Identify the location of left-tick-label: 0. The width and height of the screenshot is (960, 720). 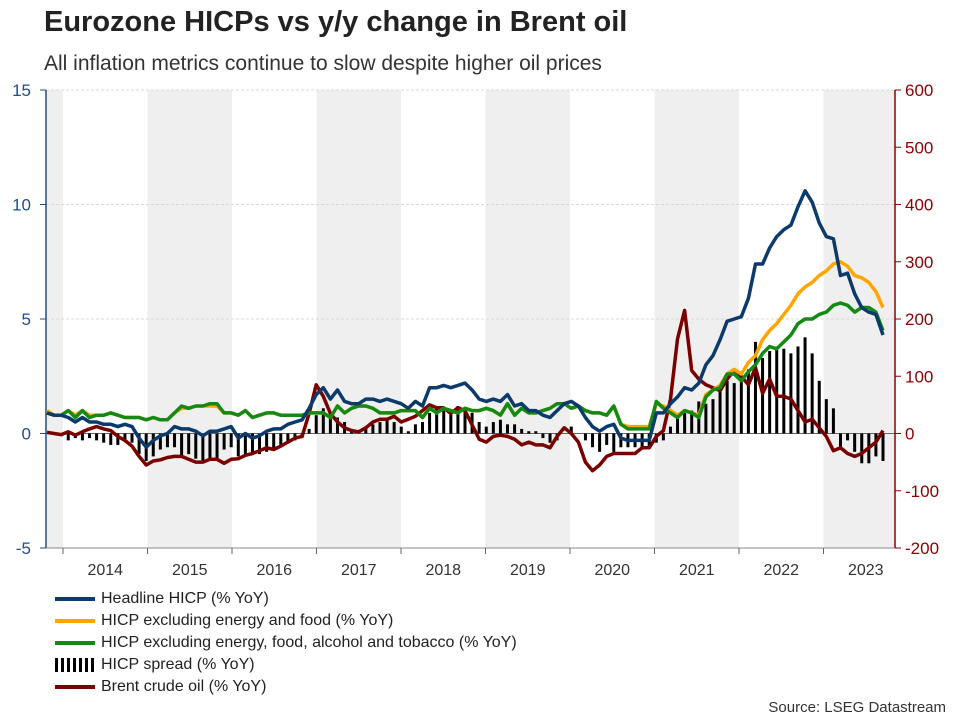
(26, 434).